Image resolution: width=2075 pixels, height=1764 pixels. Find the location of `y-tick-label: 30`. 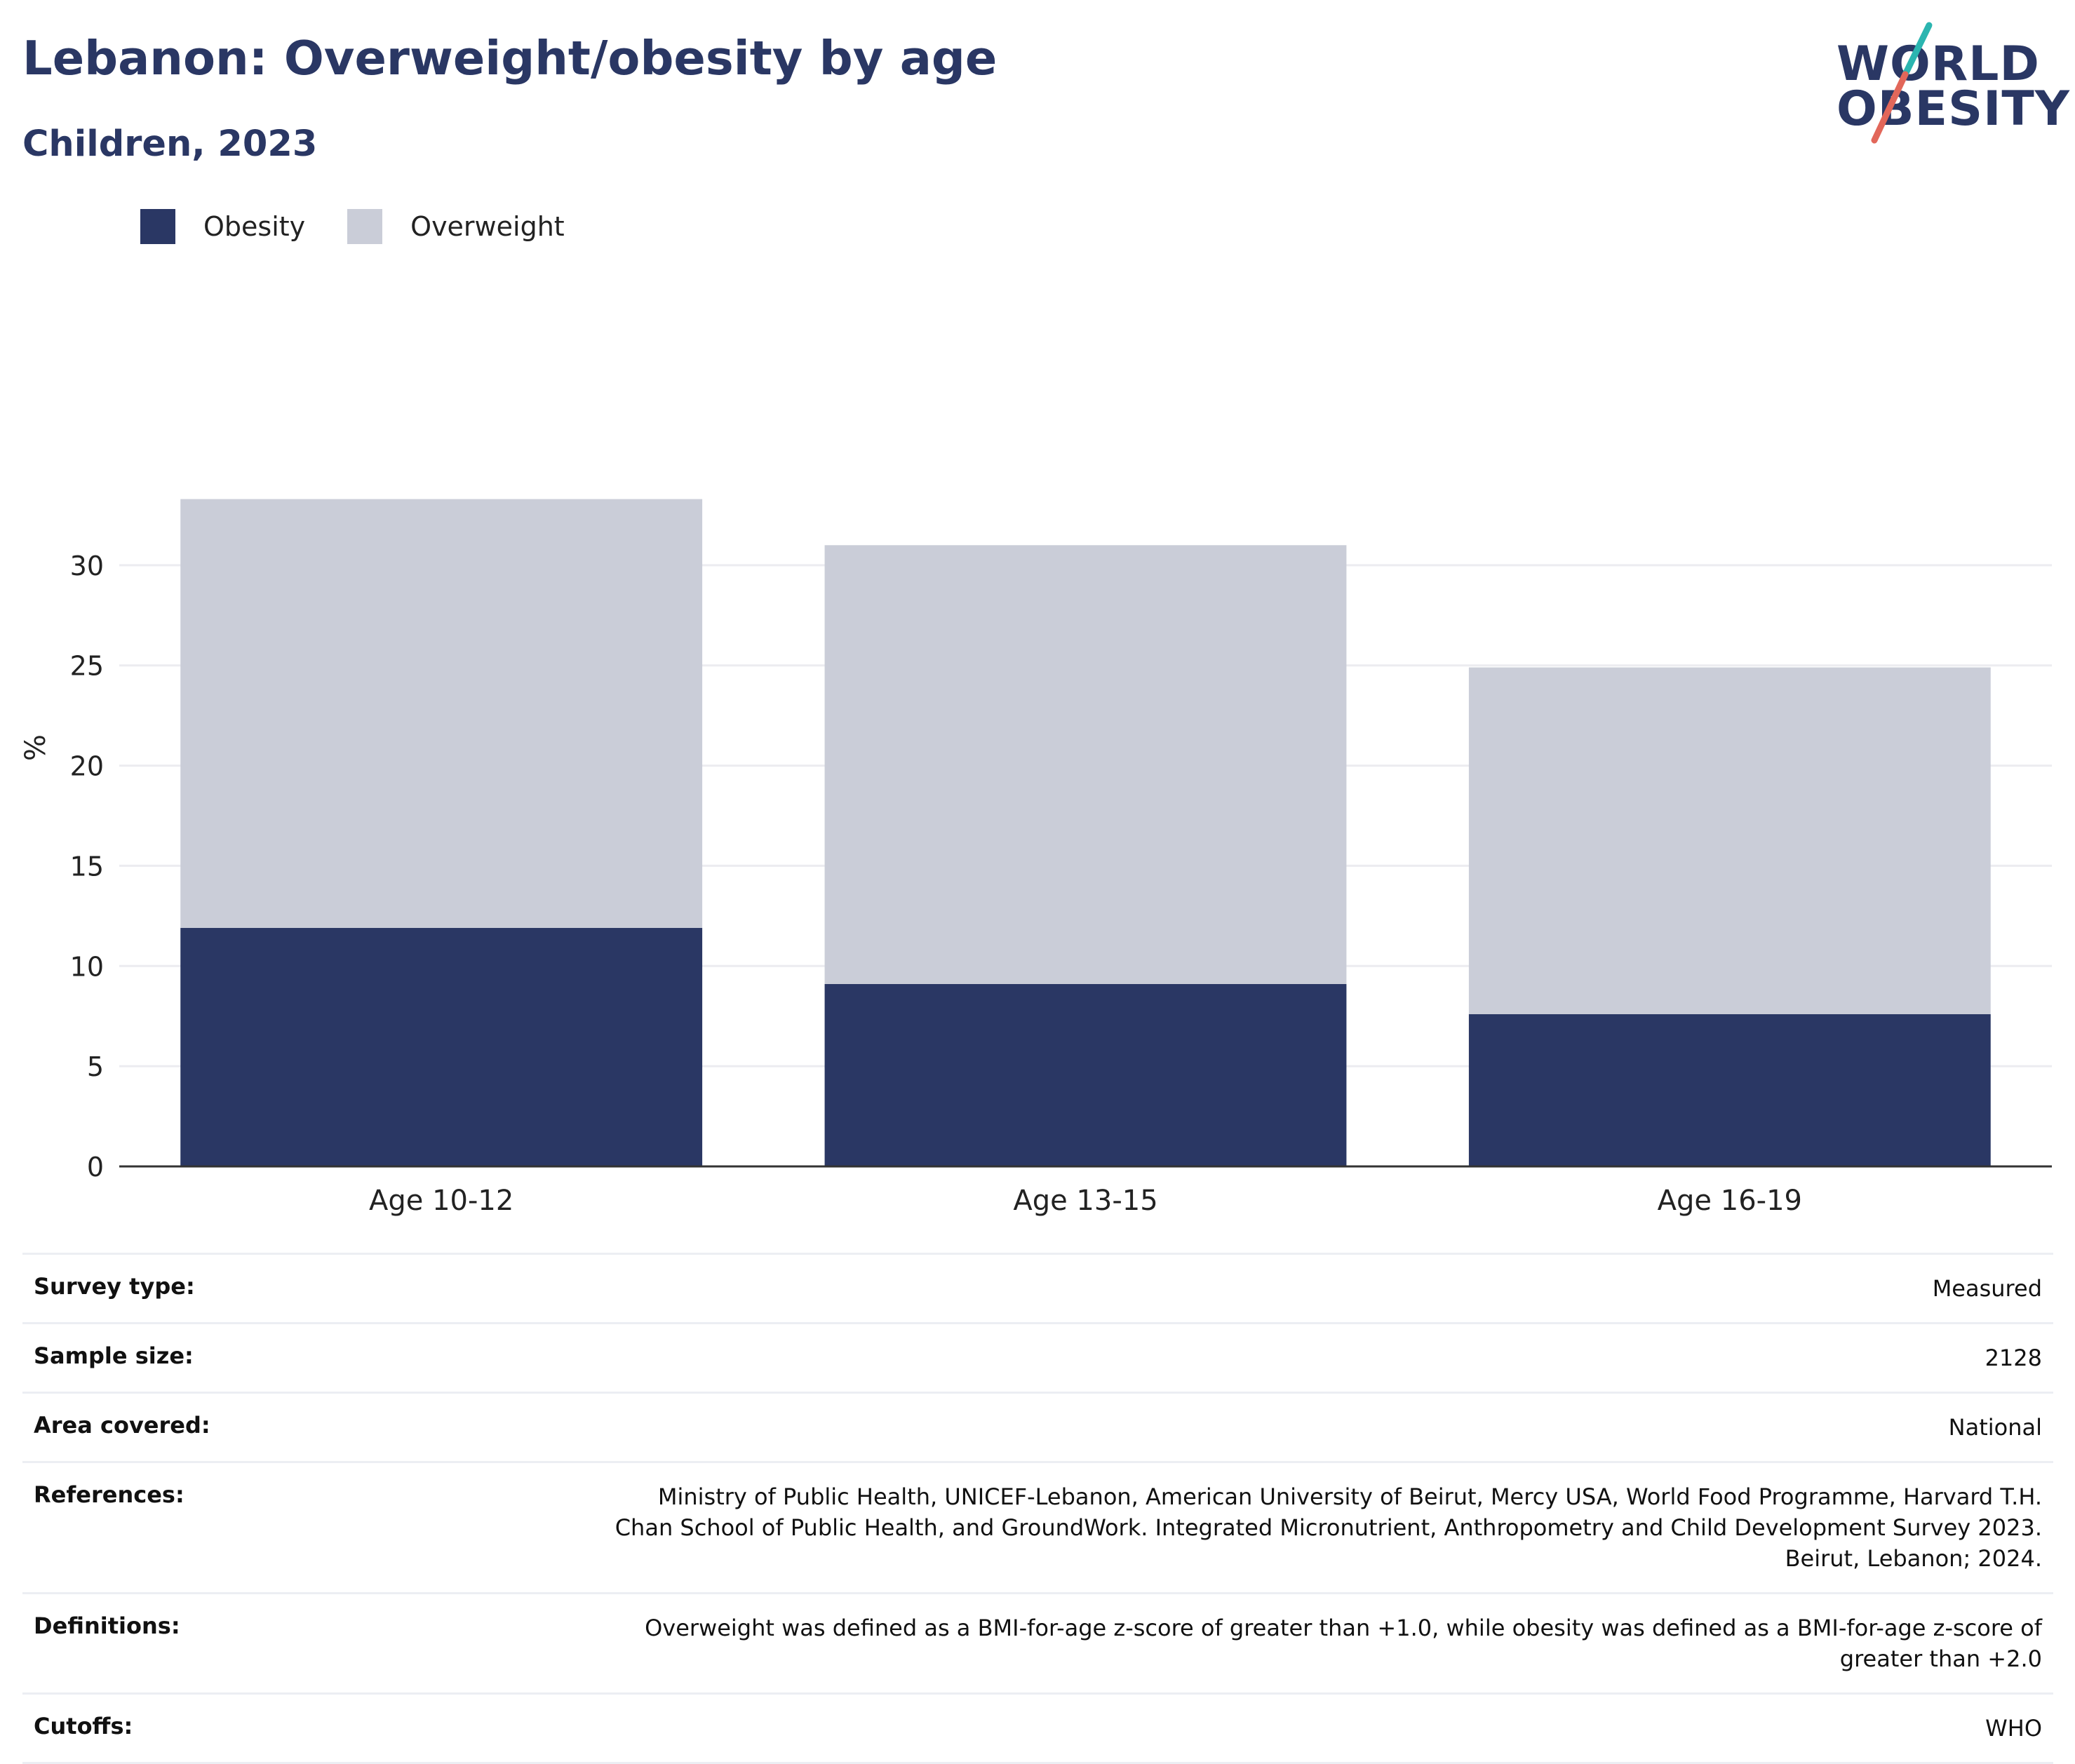

y-tick-label: 30 is located at coordinates (87, 566).